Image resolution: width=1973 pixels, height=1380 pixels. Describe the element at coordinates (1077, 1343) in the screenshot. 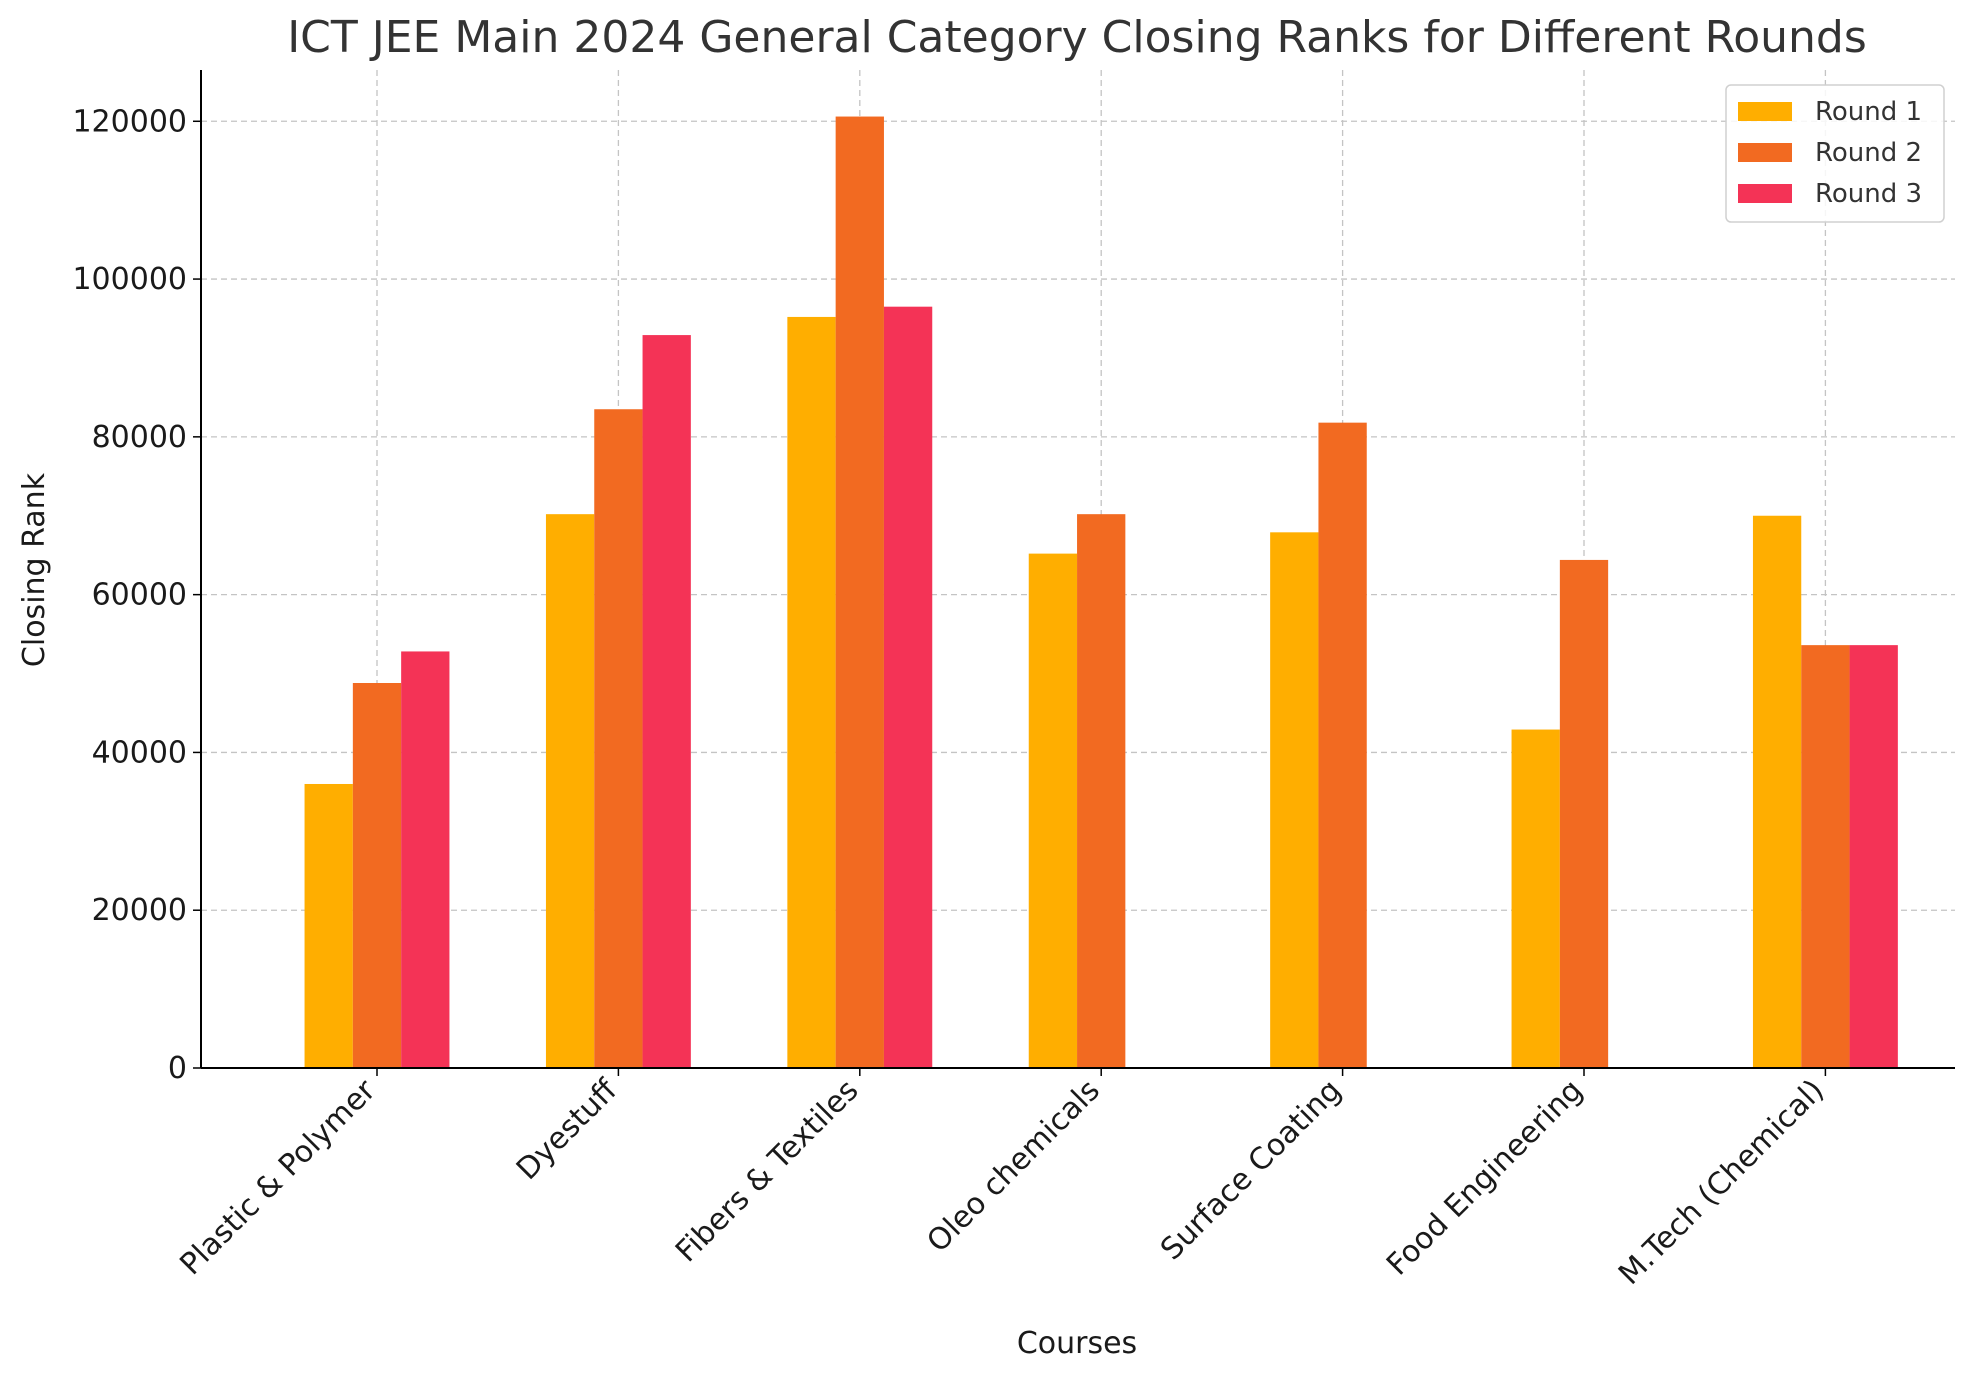

I see `x-axis-title: Courses` at that location.